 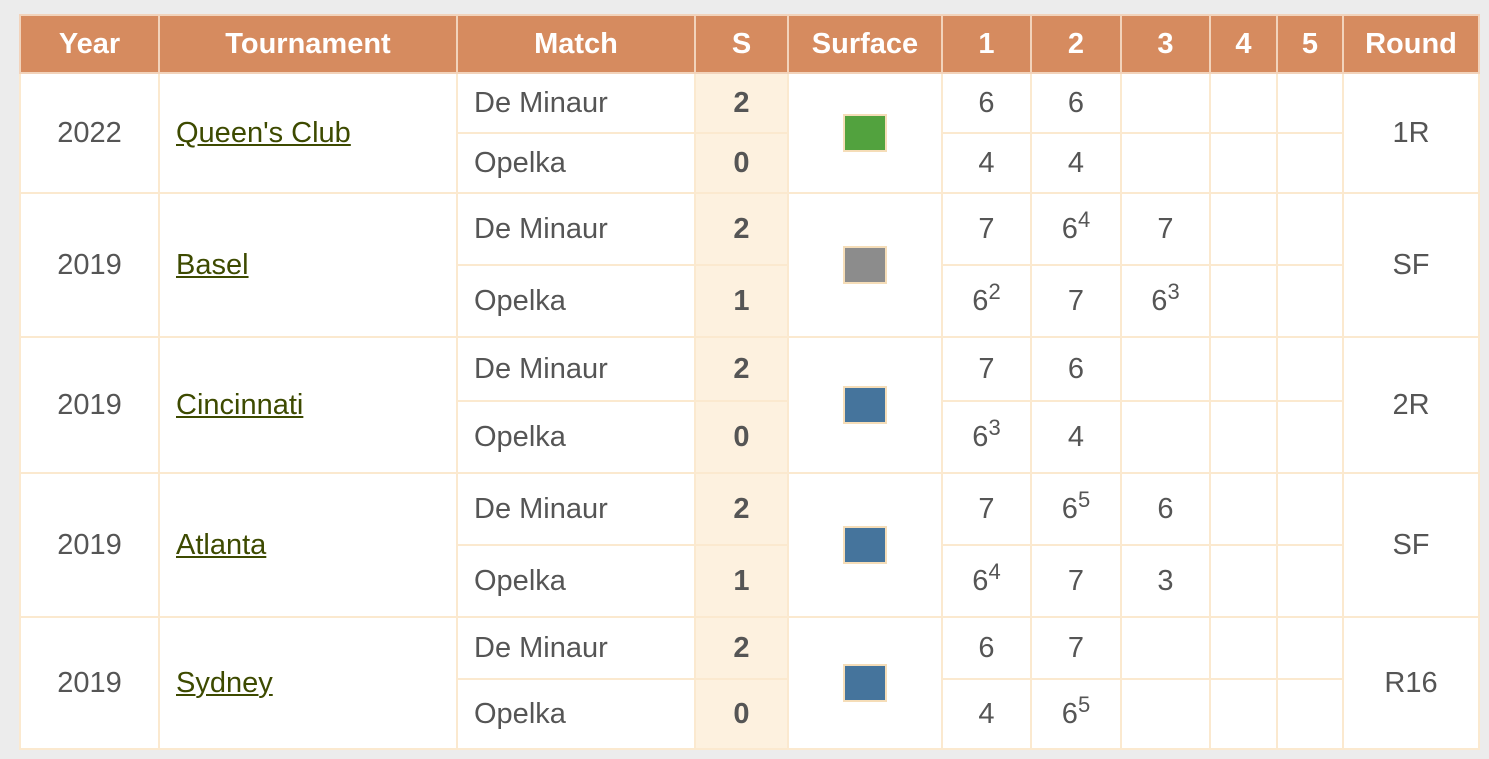 What do you see at coordinates (1243, 44) in the screenshot?
I see `header-set-4: 4` at bounding box center [1243, 44].